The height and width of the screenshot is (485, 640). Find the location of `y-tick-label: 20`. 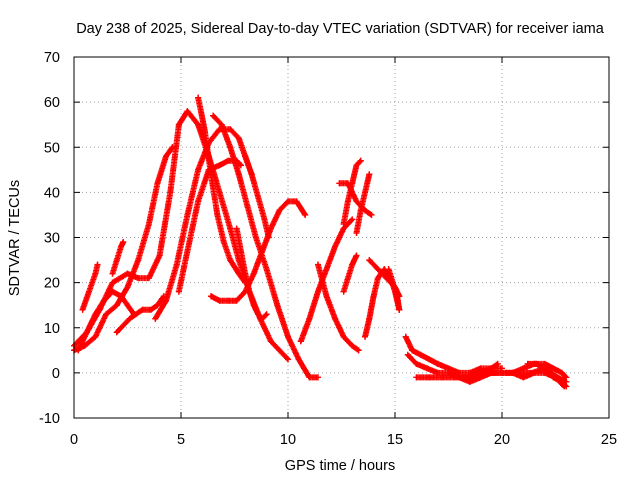

y-tick-label: 20 is located at coordinates (52, 284).